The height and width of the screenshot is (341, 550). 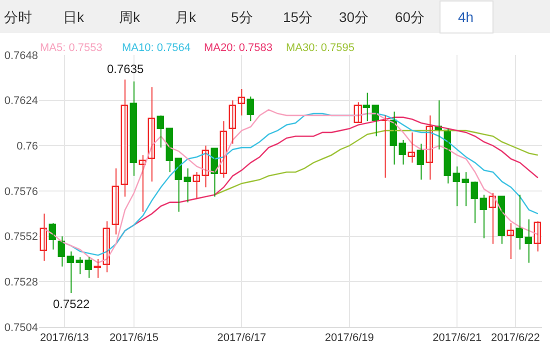 What do you see at coordinates (71, 48) in the screenshot?
I see `text: MA5: 0.7553` at bounding box center [71, 48].